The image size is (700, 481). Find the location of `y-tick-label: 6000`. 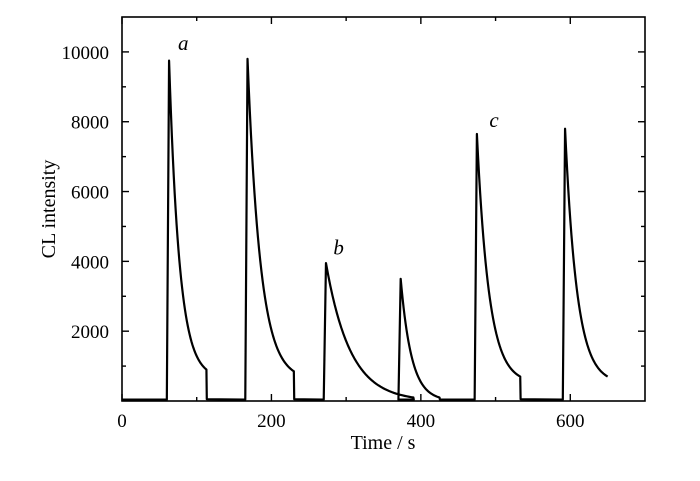

y-tick-label: 6000 is located at coordinates (90, 193).